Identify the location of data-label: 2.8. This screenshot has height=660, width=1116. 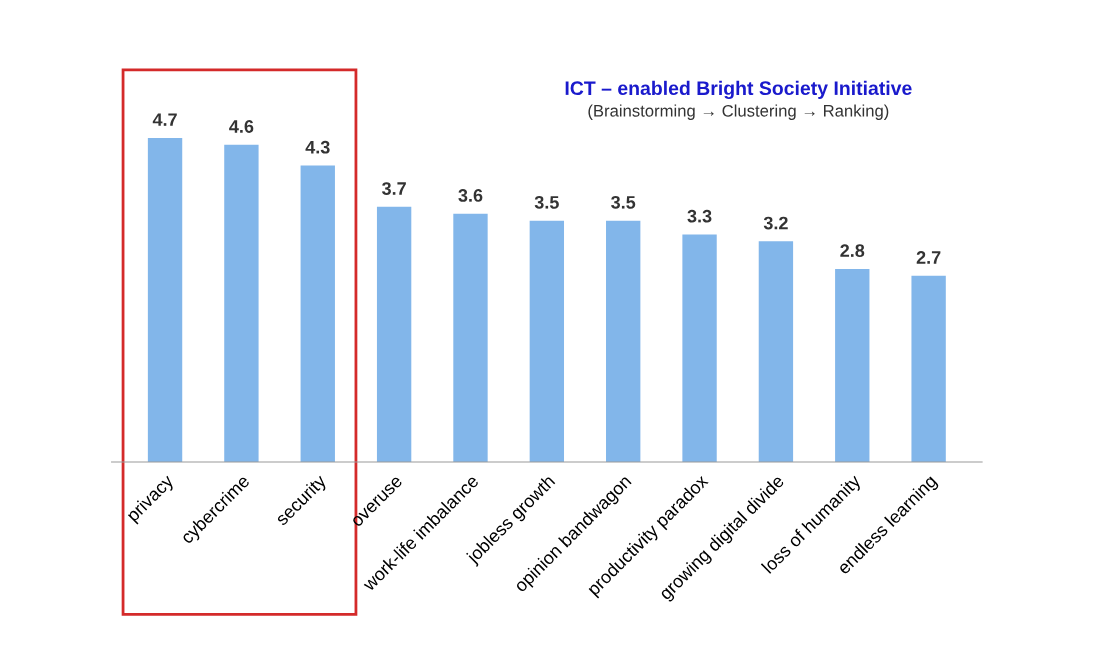
(852, 251).